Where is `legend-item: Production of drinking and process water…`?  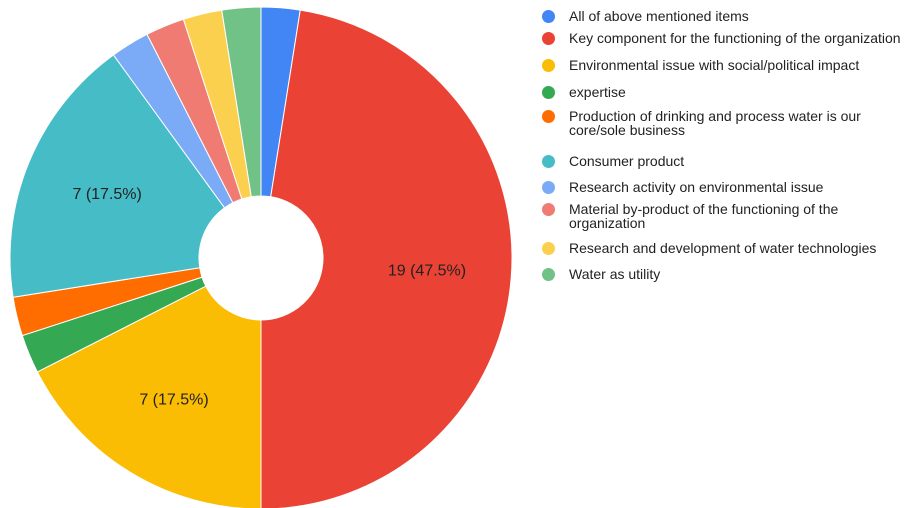 legend-item: Production of drinking and process water… is located at coordinates (733, 129).